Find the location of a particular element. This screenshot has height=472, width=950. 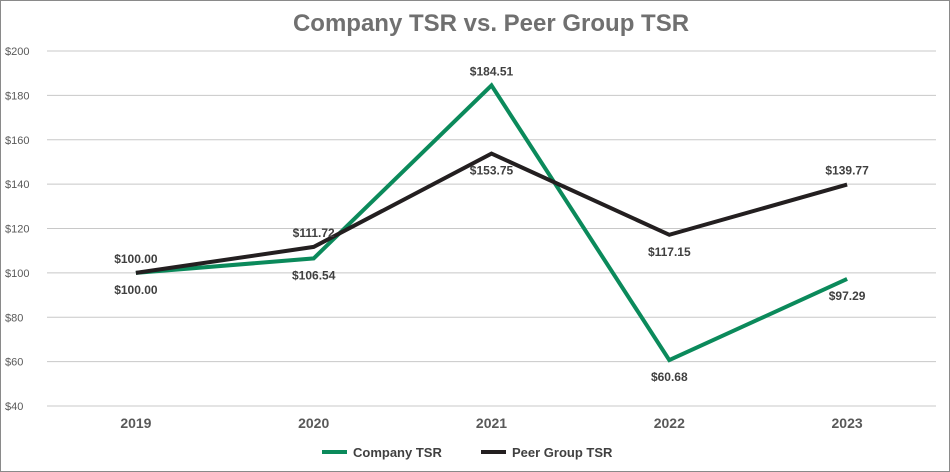

y-tick-label: $80 is located at coordinates (14, 318).